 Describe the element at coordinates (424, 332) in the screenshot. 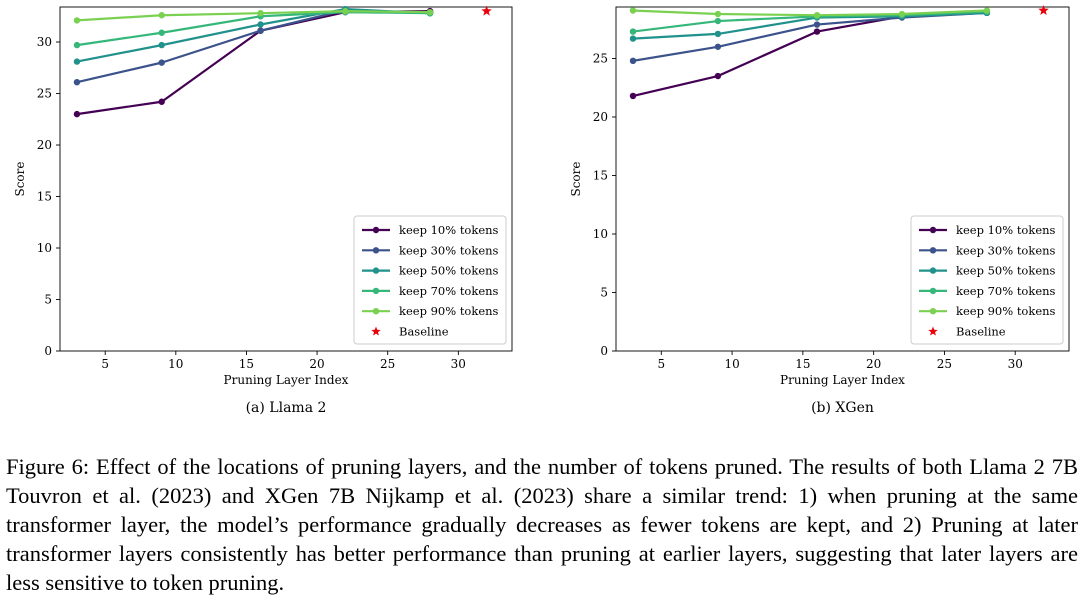

I see `legend-label: Baseline` at that location.